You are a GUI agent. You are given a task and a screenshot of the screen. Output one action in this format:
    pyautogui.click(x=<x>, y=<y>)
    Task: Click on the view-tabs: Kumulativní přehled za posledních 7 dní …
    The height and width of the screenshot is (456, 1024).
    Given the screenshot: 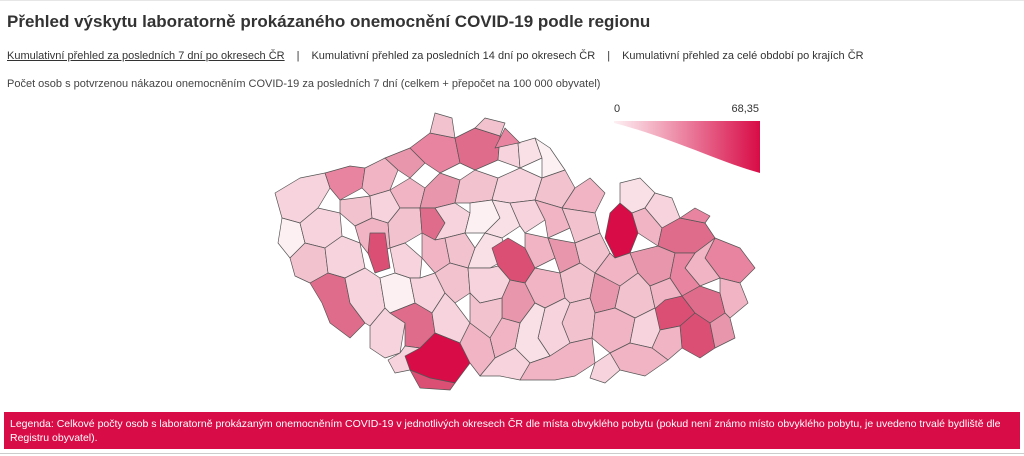 What is the action you would take?
    pyautogui.click(x=435, y=56)
    